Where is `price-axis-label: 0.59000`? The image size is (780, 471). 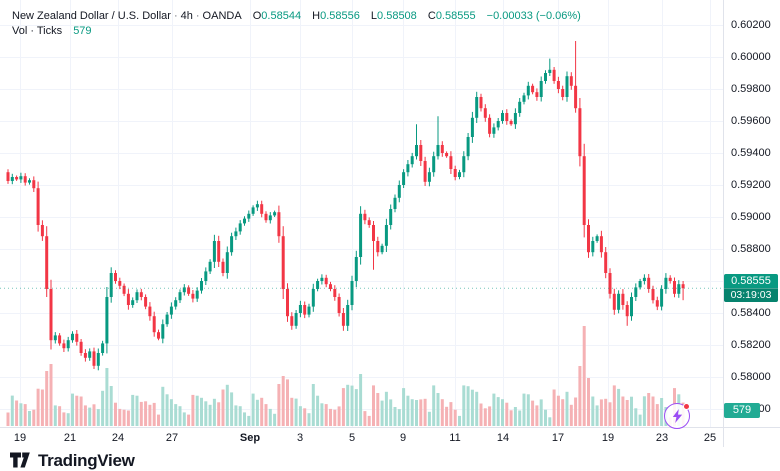
price-axis-label: 0.59000 is located at coordinates (751, 217).